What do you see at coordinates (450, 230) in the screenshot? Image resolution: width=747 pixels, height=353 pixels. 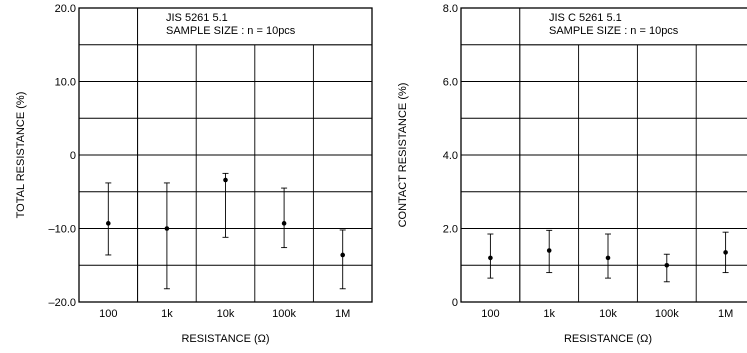 I see `y-tick-label: 2.0` at bounding box center [450, 230].